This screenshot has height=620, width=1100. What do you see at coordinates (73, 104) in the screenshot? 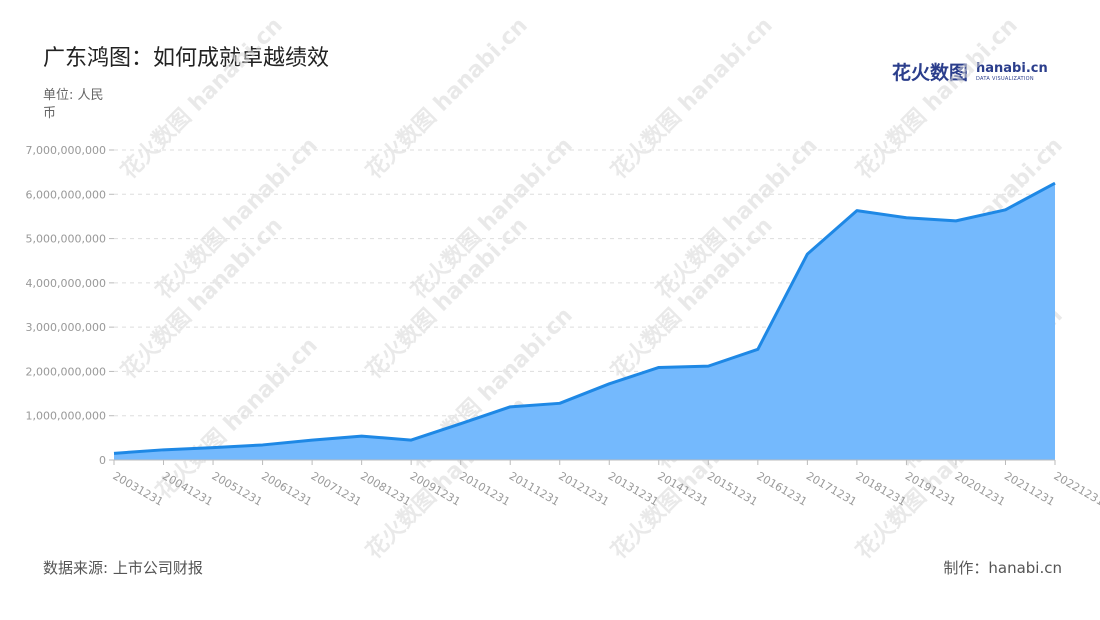
I see `unit-label: 单位: 人民币` at bounding box center [73, 104].